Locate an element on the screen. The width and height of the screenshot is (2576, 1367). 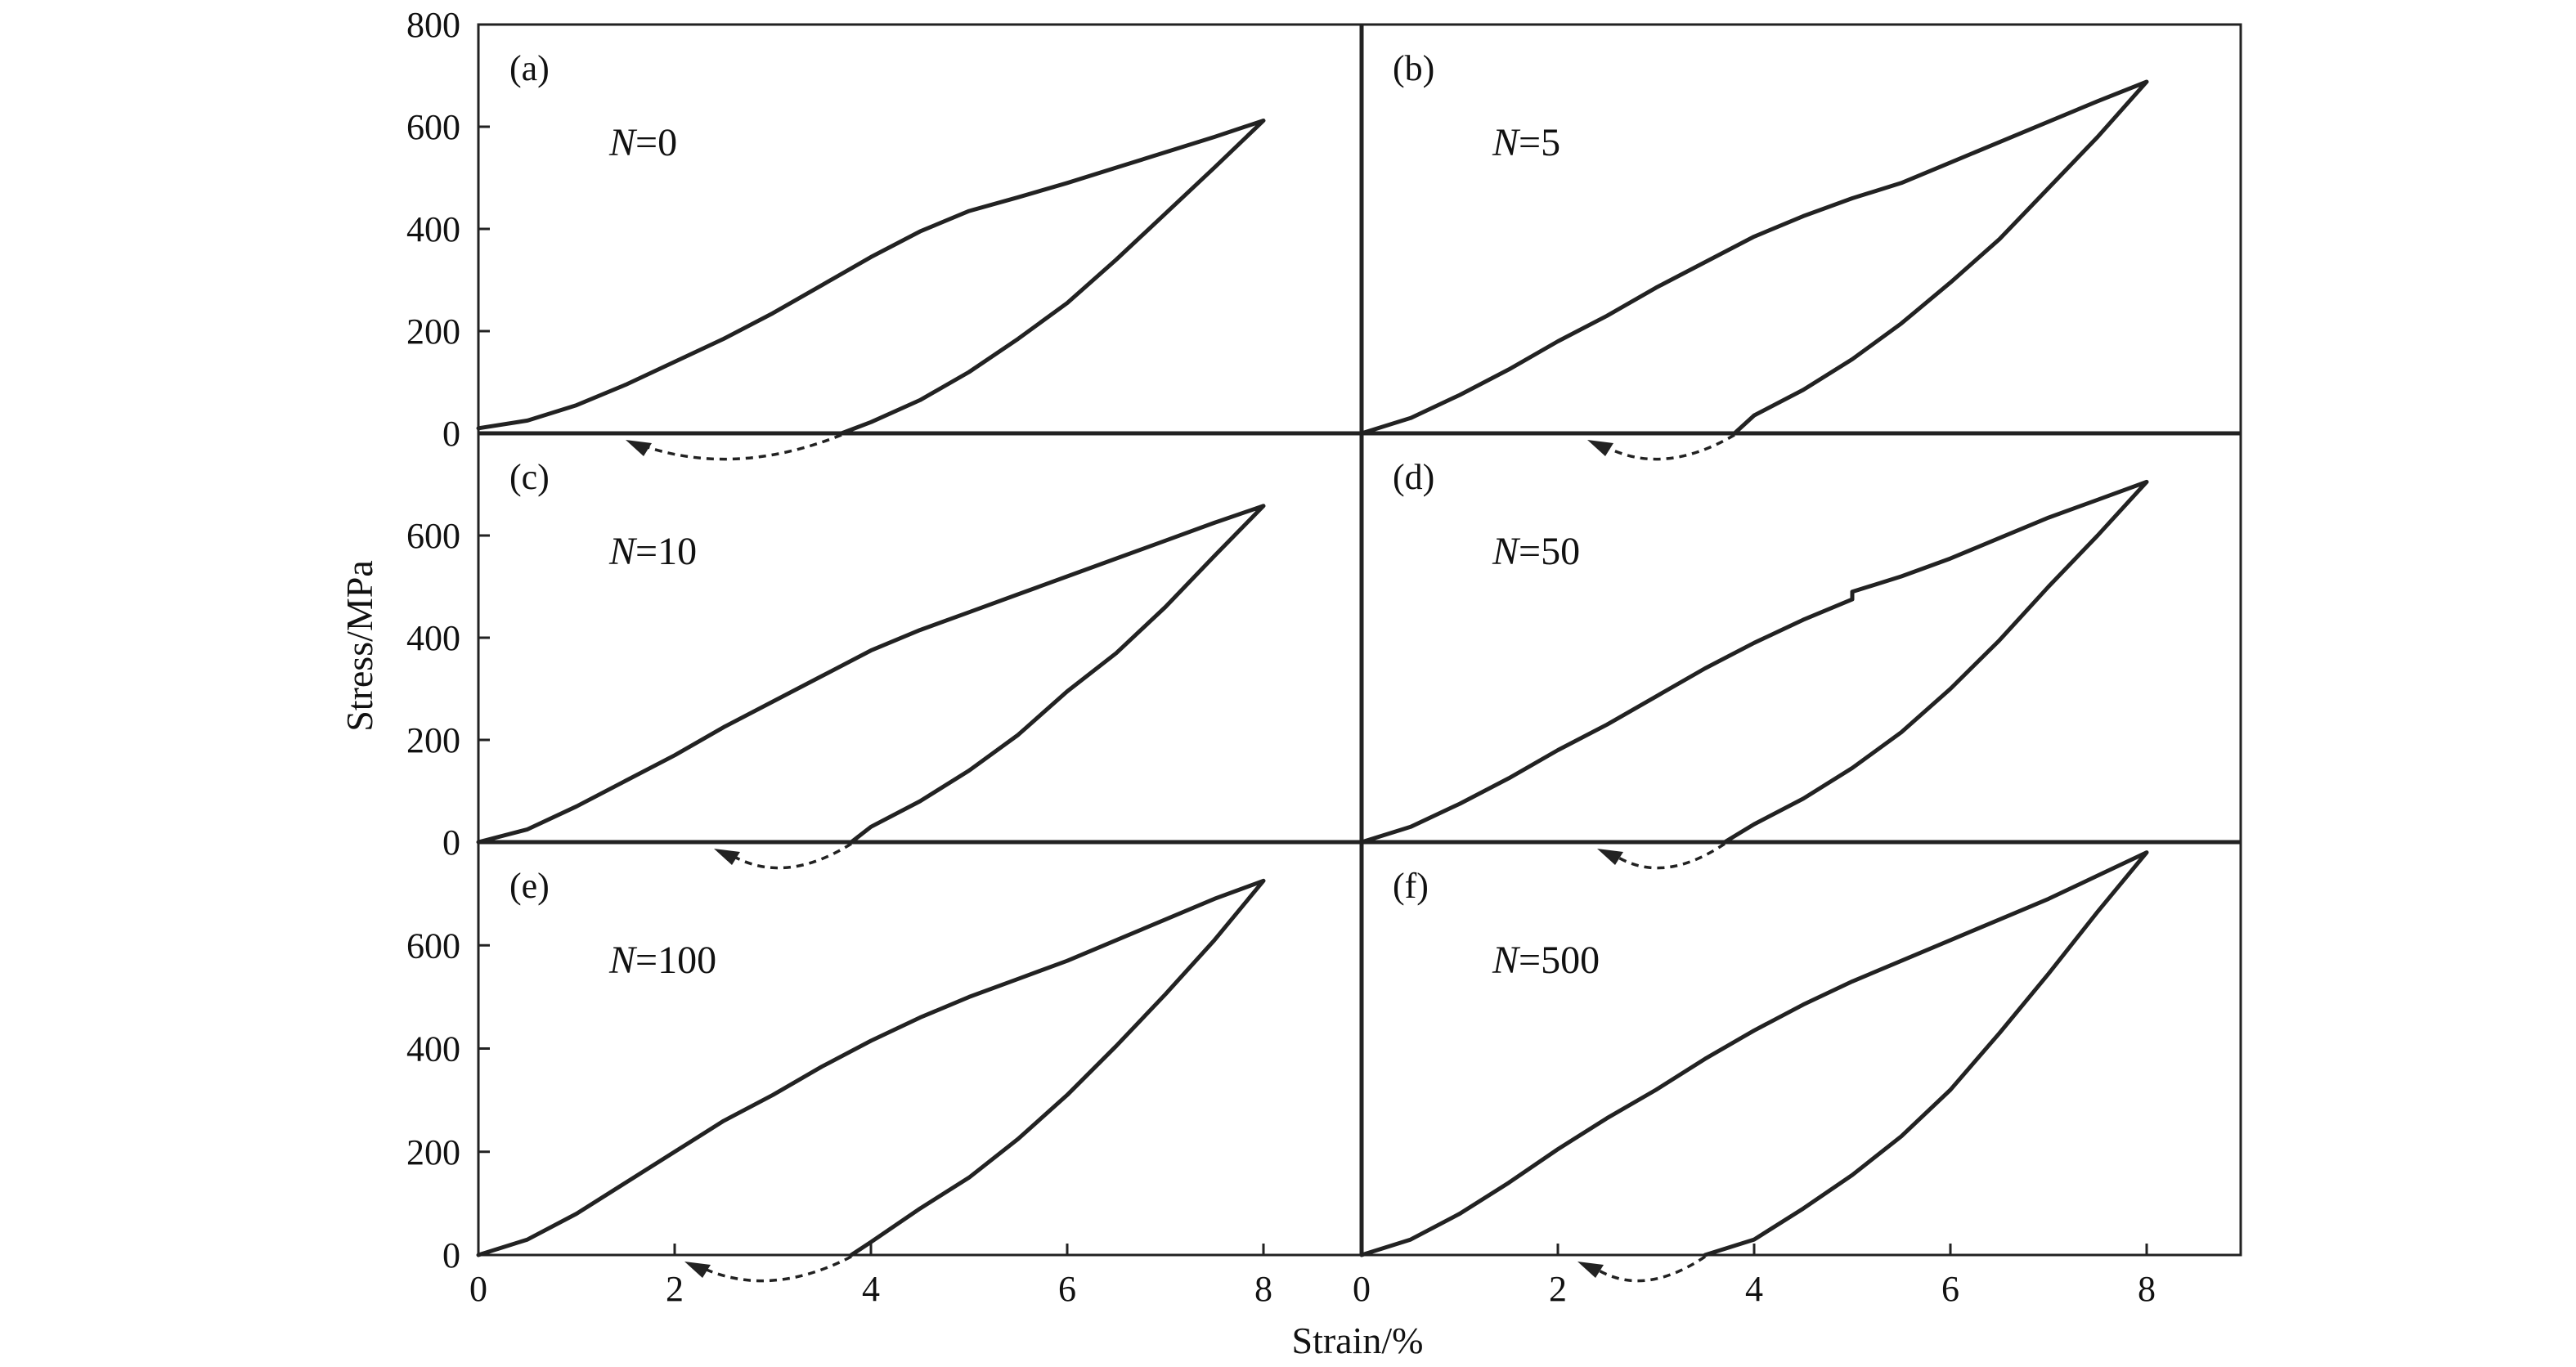
y-axis-title: Stress/MPa is located at coordinates (359, 646).